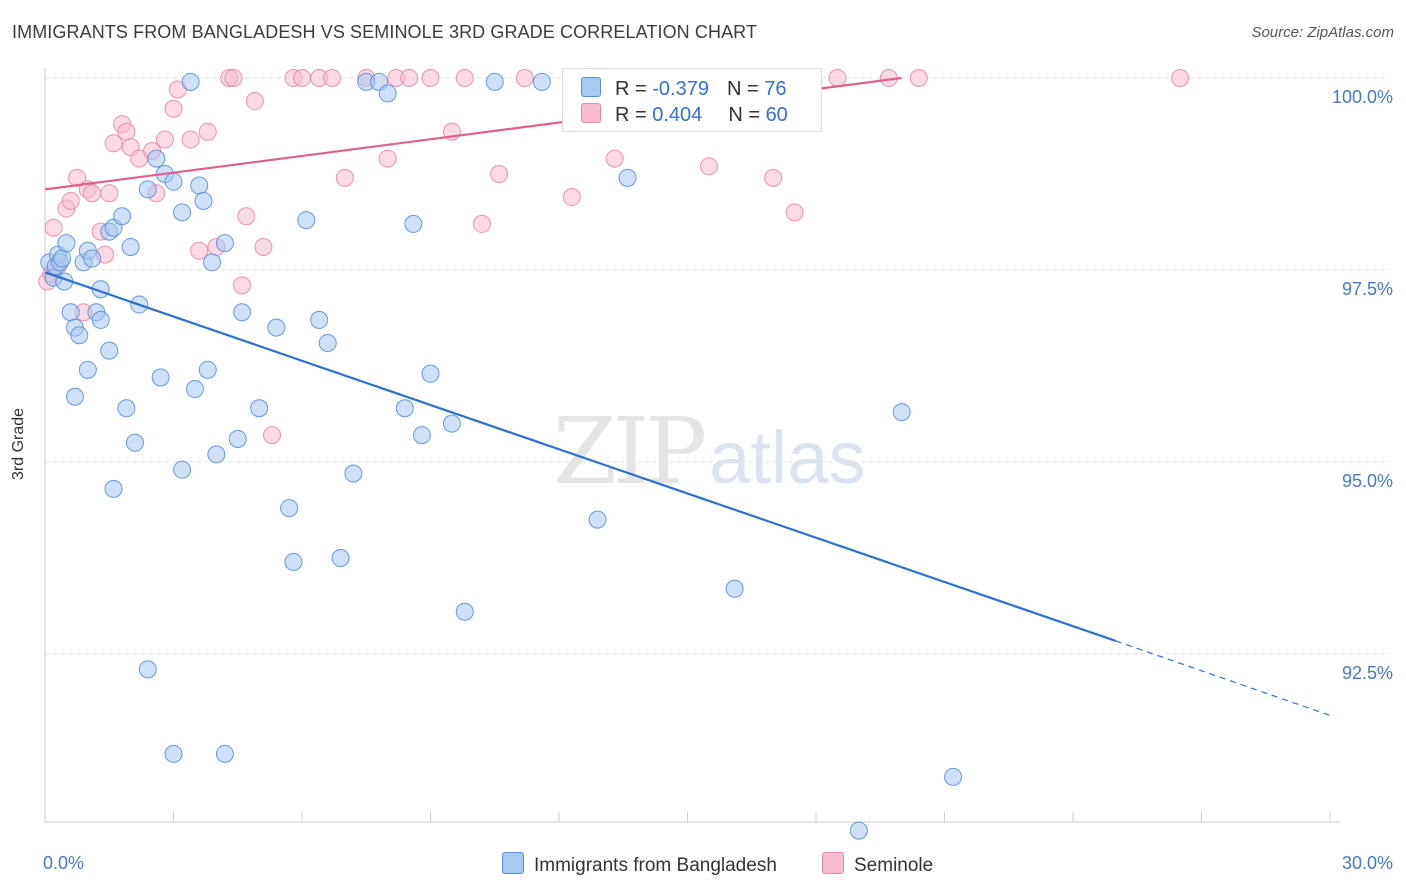 This screenshot has height=892, width=1406. I want to click on y-tick-label: 100.0%, so click(1362, 97).